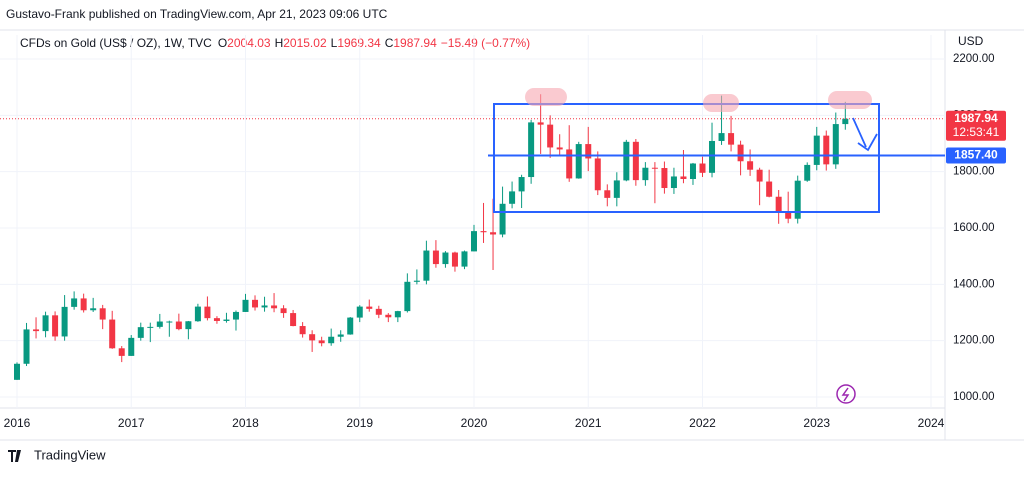  I want to click on legend-key: L, so click(334, 43).